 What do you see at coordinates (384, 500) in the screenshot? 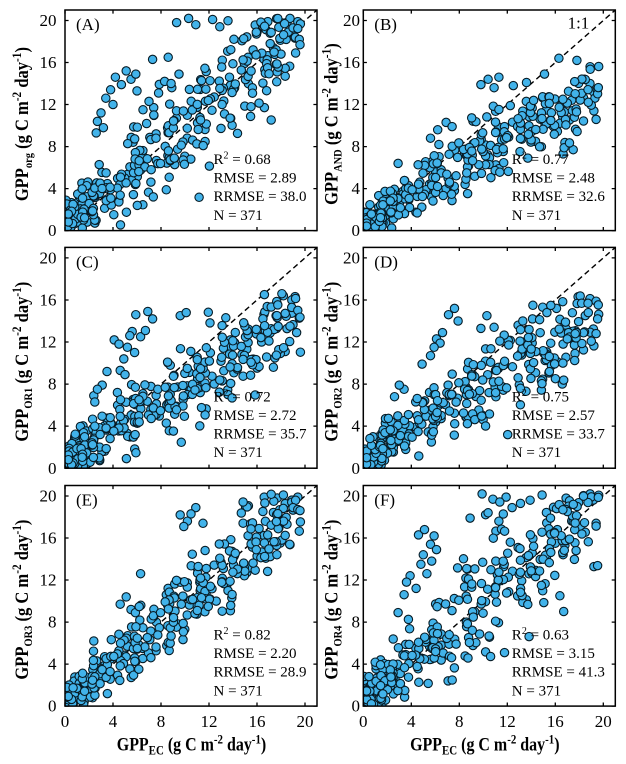
I see `svg-text: (F)` at bounding box center [384, 500].